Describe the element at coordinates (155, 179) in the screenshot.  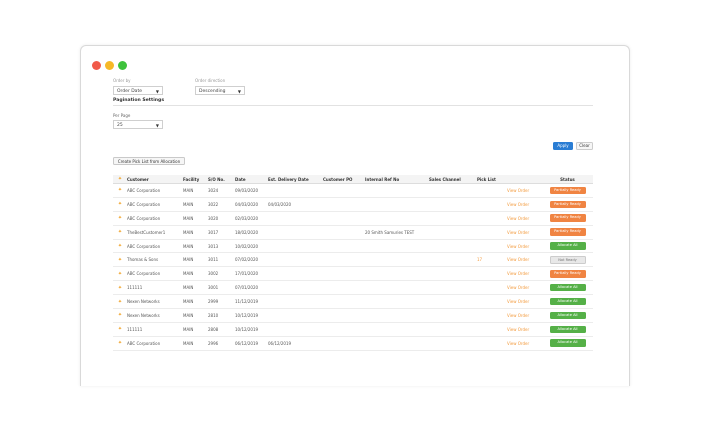
I see `column-header-customer: Customer` at that location.